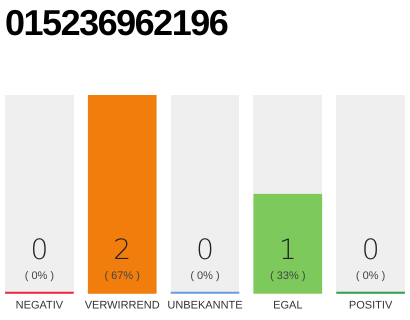 The width and height of the screenshot is (410, 320). What do you see at coordinates (122, 305) in the screenshot?
I see `x-tick-label: VERWIRREND` at bounding box center [122, 305].